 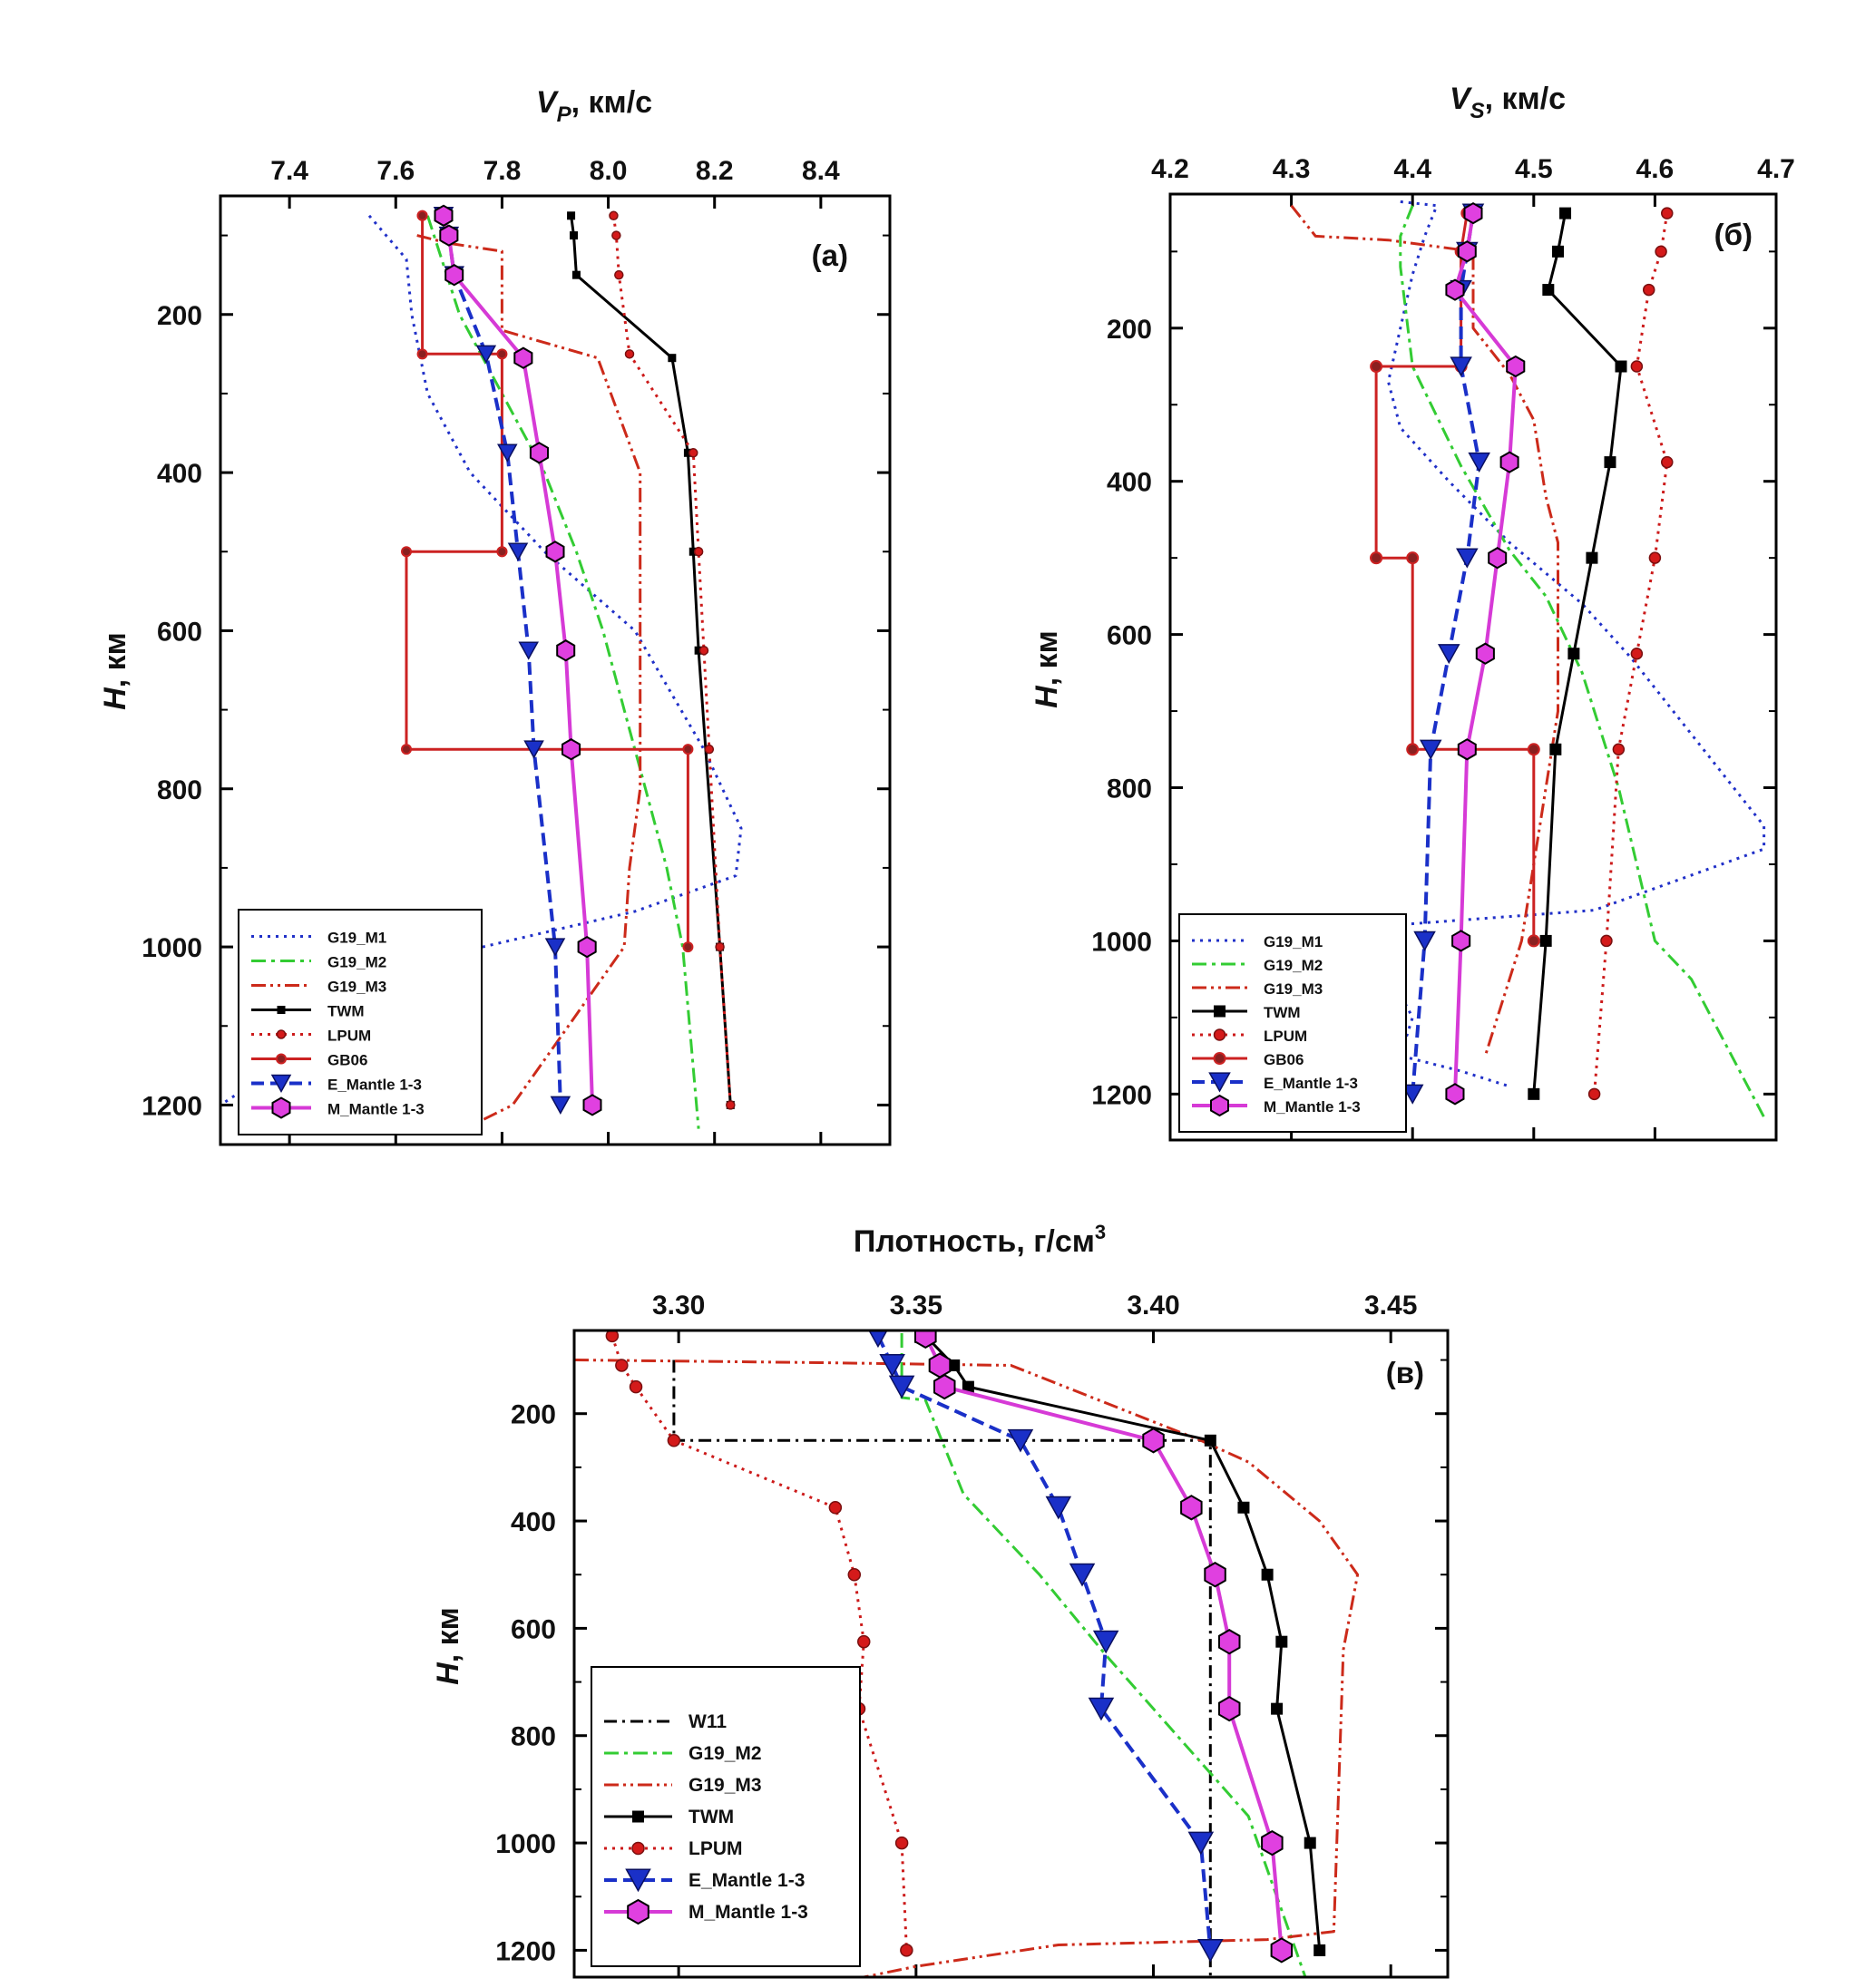 I want to click on series-line-g19-m2, so click(x=1103, y=1655).